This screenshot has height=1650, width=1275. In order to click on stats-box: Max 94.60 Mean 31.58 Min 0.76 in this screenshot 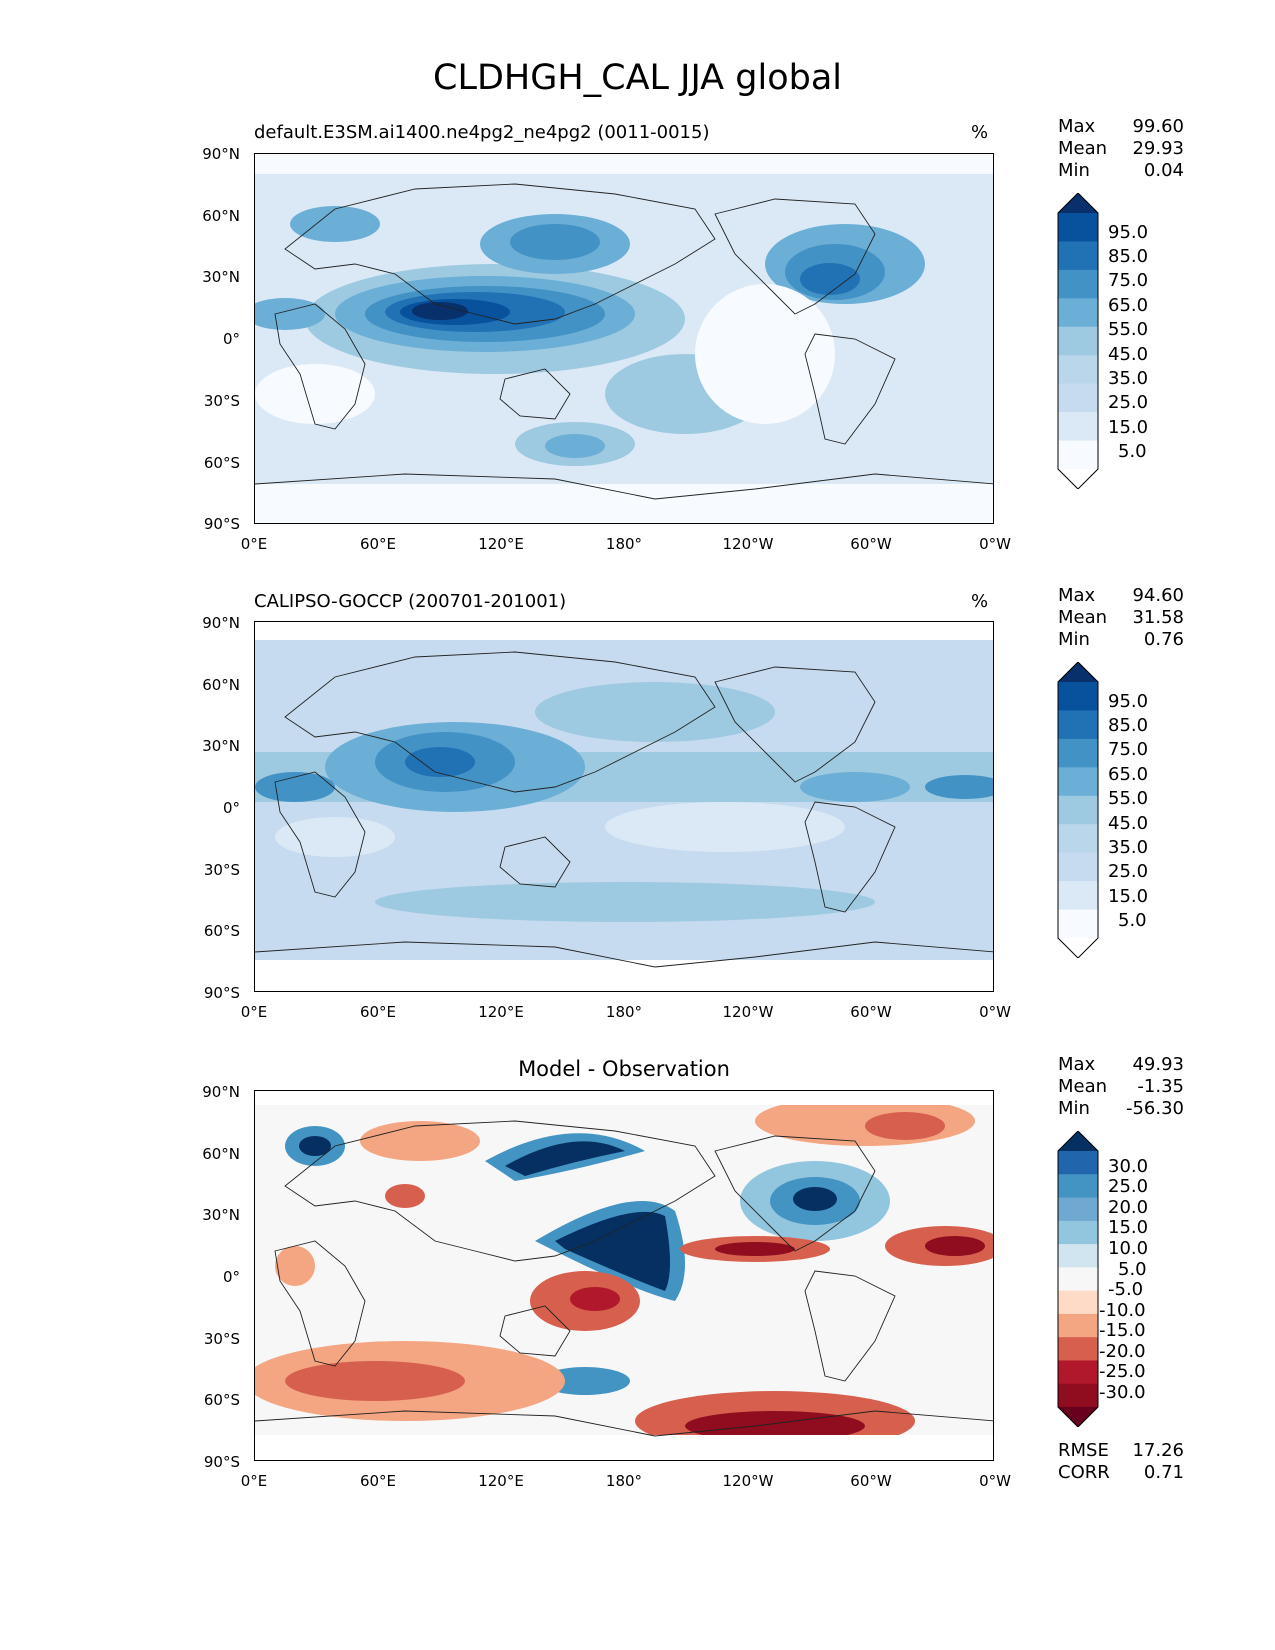, I will do `click(1121, 617)`.